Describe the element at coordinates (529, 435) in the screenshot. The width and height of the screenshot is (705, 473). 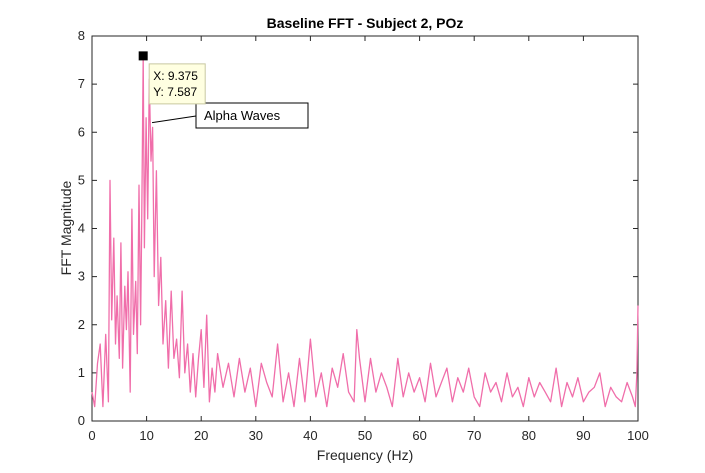
I see `x-tick-label: 80` at that location.